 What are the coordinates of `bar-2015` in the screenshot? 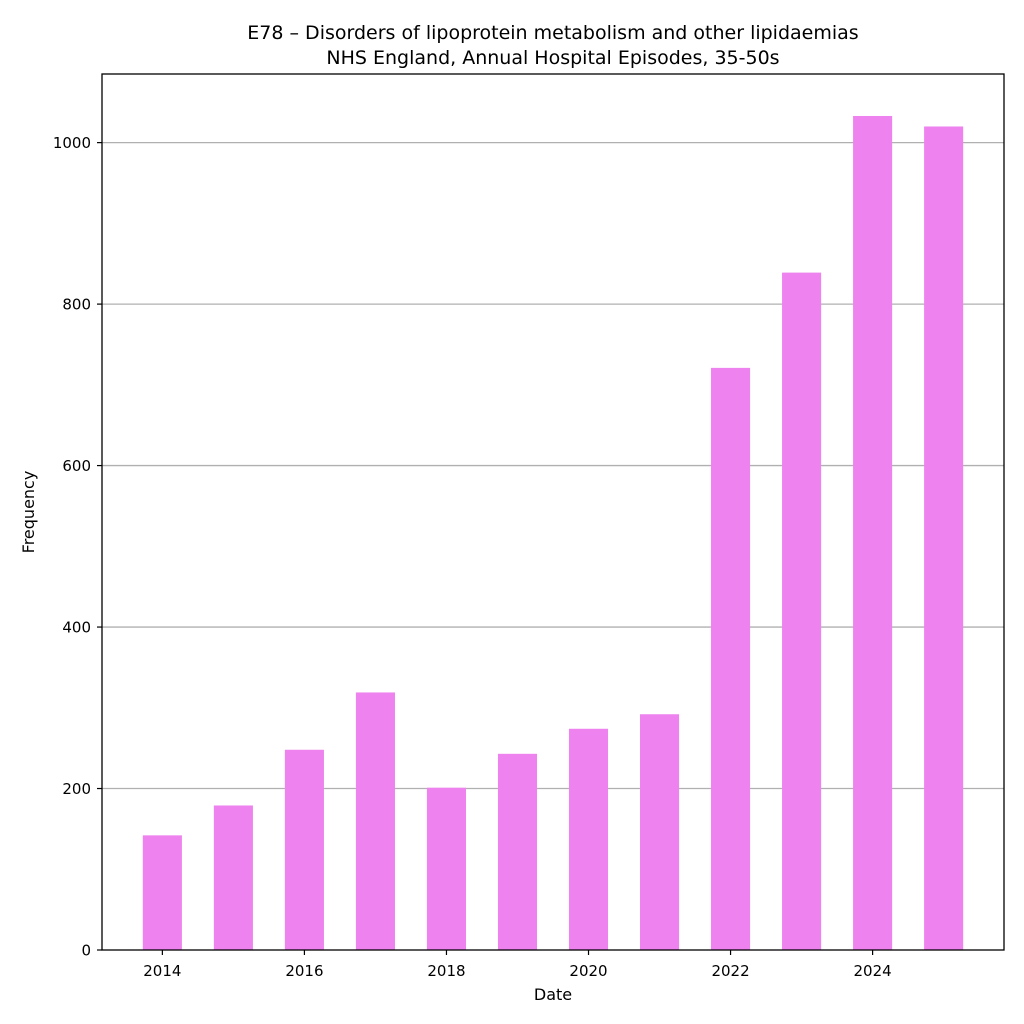 It's located at (233, 877).